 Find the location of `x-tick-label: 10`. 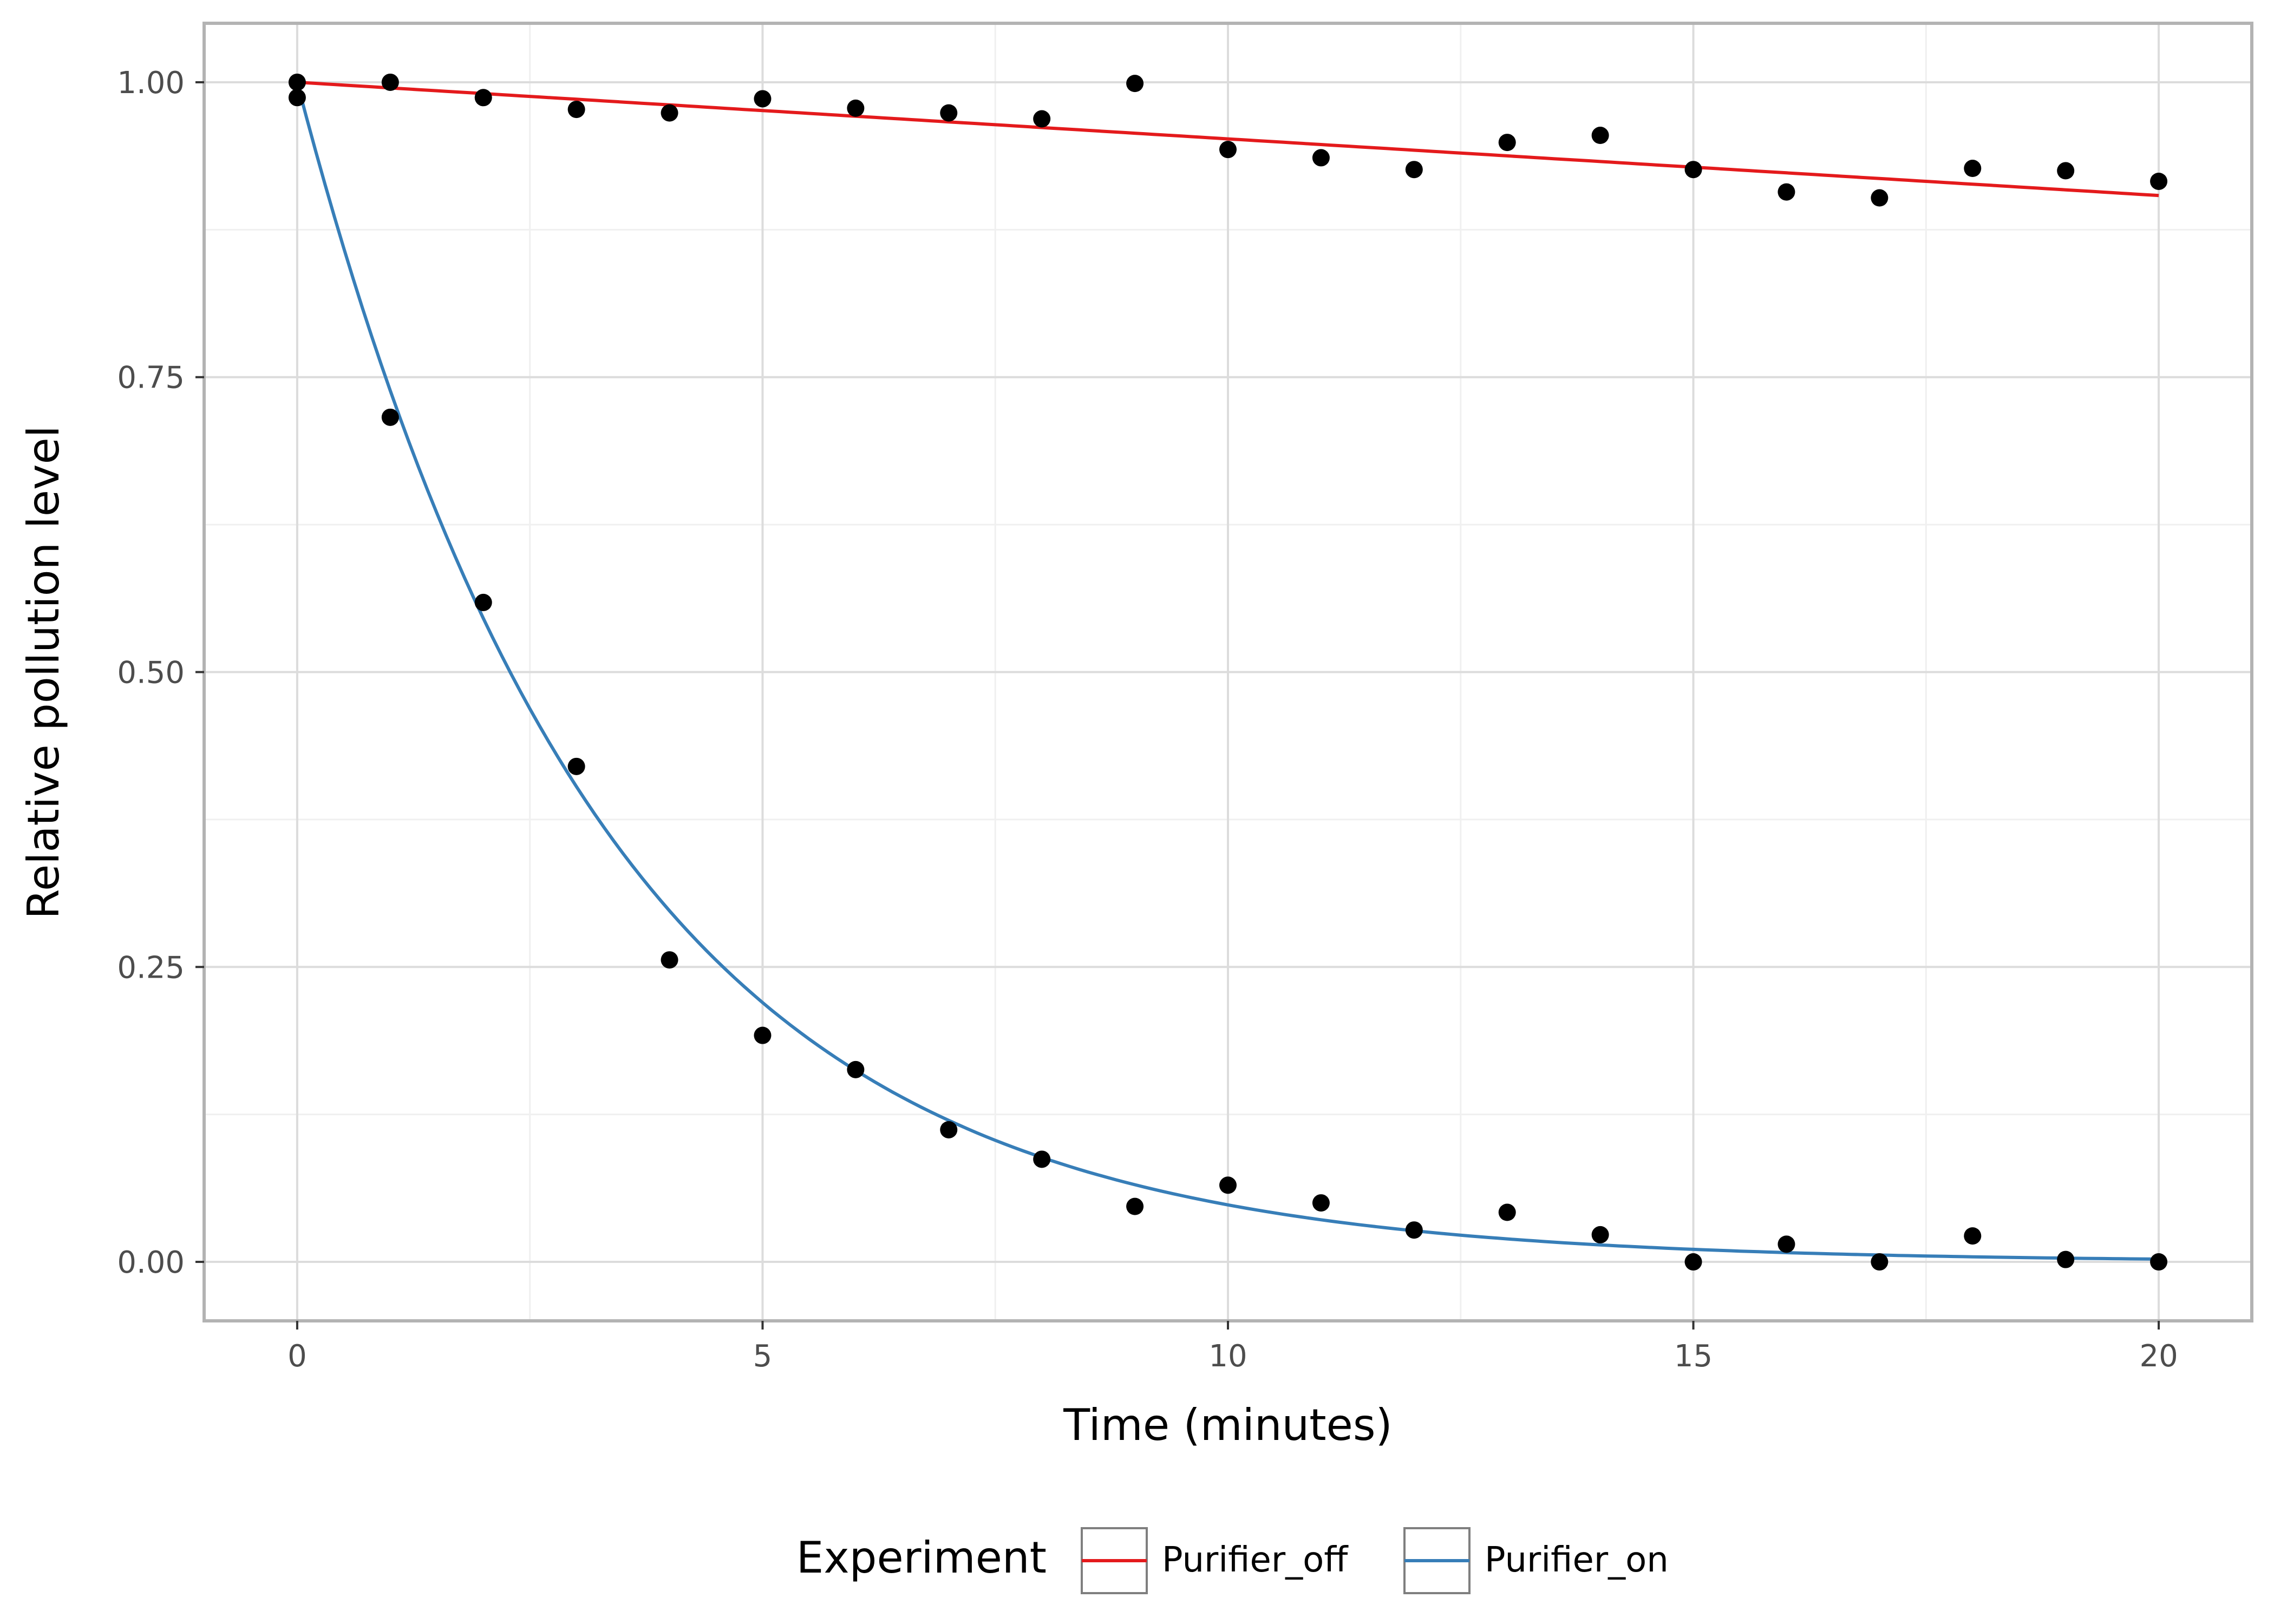

x-tick-label: 10 is located at coordinates (1228, 1357).